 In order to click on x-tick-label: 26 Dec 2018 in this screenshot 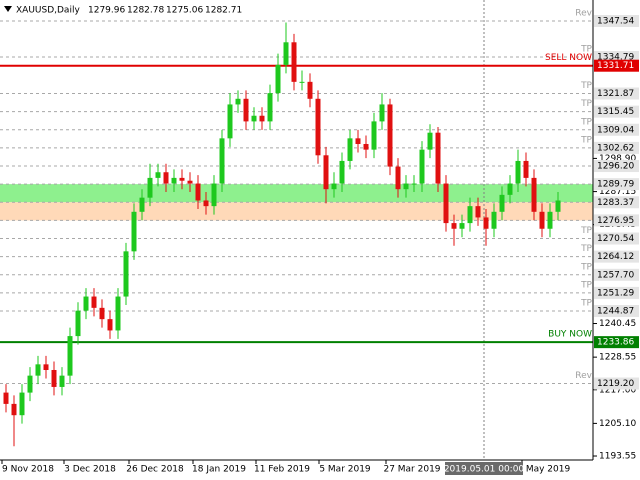, I will do `click(155, 470)`.